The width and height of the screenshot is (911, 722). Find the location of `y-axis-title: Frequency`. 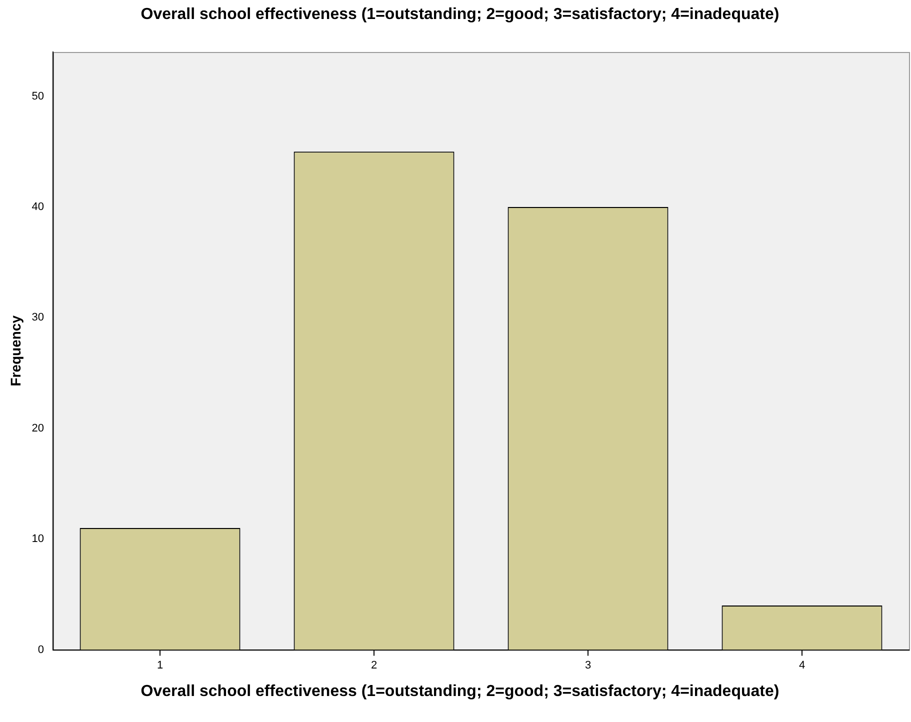

y-axis-title: Frequency is located at coordinates (15, 350).